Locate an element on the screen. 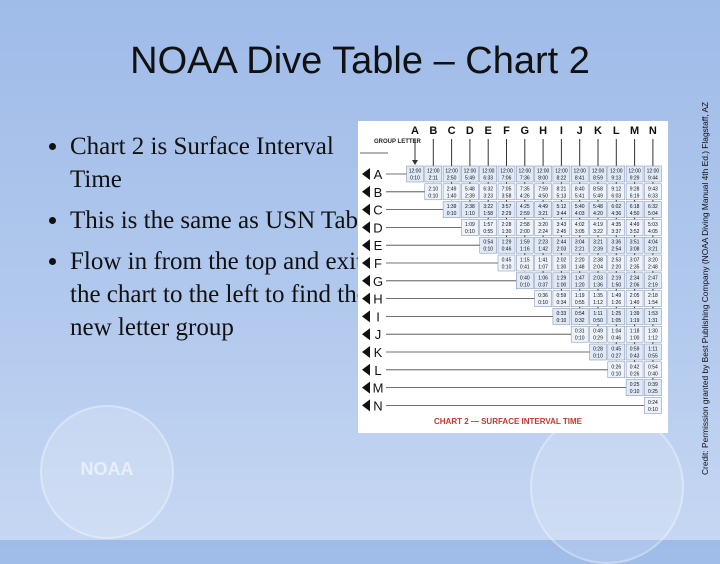 Image resolution: width=720 pixels, height=564 pixels. time-min: 2:29 is located at coordinates (507, 214).